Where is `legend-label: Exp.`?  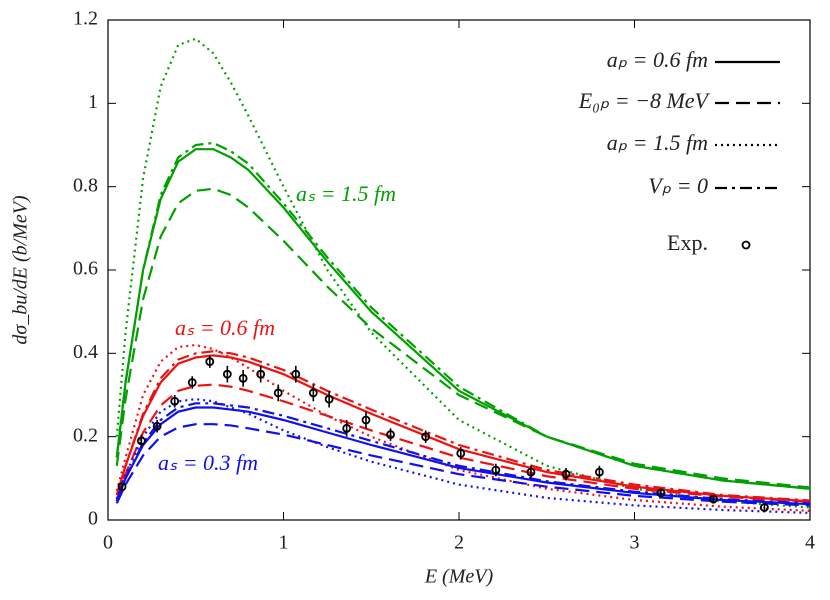 legend-label: Exp. is located at coordinates (687, 242).